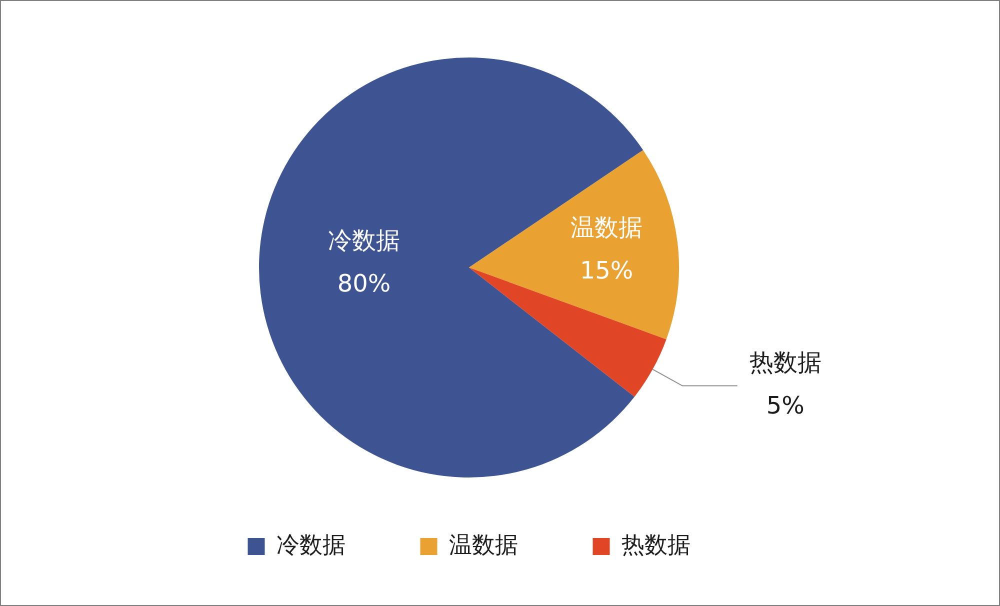 This screenshot has width=1000, height=606. I want to click on slice-label: 热数据, so click(785, 362).